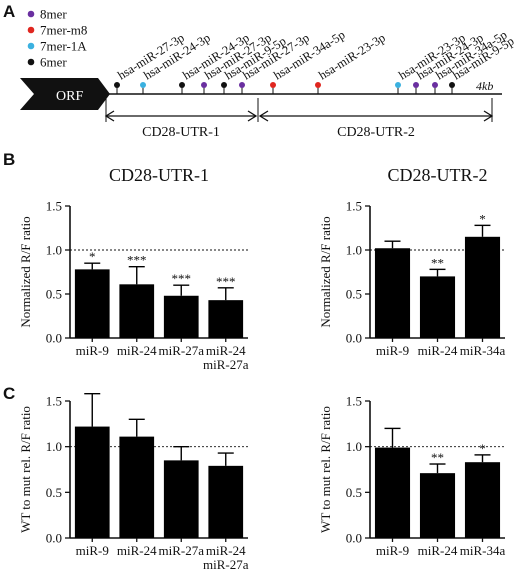  What do you see at coordinates (53, 14) in the screenshot?
I see `legend-label: 8mer` at bounding box center [53, 14].